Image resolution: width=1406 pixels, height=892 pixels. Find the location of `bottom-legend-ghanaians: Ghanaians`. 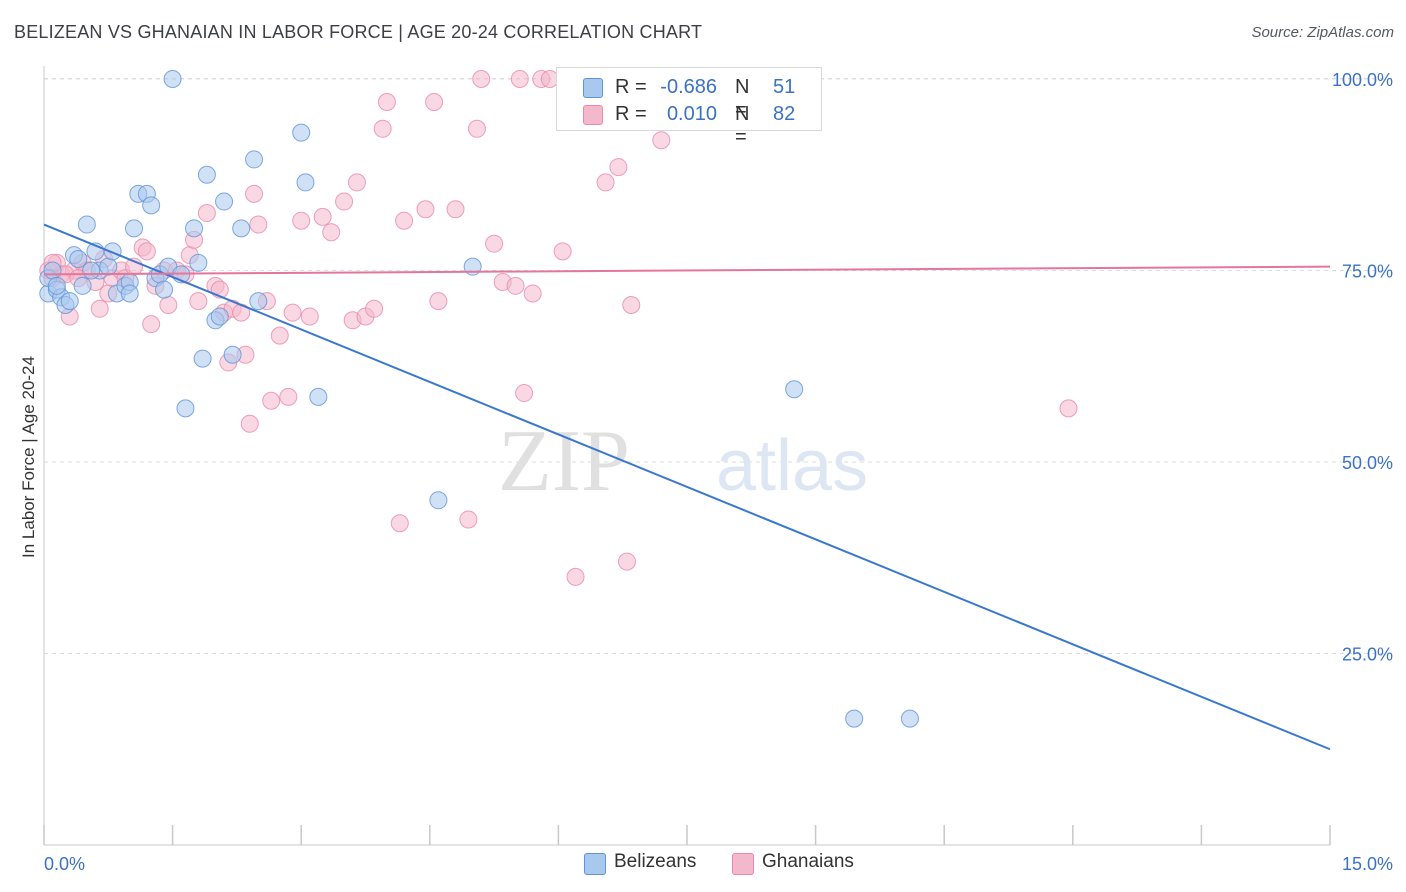

bottom-legend-ghanaians: Ghanaians is located at coordinates (808, 861).